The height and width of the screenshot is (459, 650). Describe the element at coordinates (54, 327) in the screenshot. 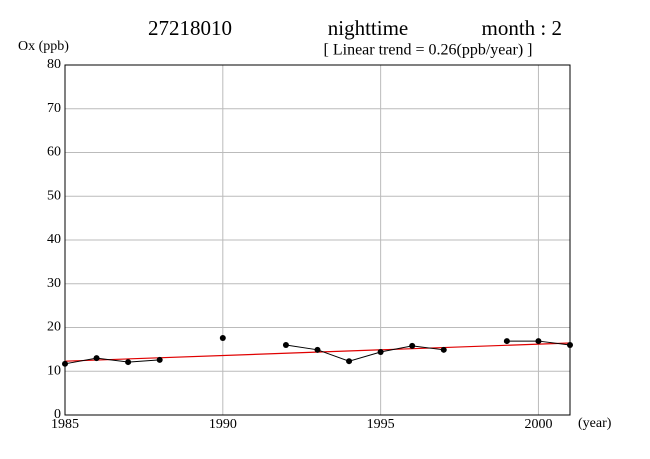

I see `y-tick-label: 20` at that location.